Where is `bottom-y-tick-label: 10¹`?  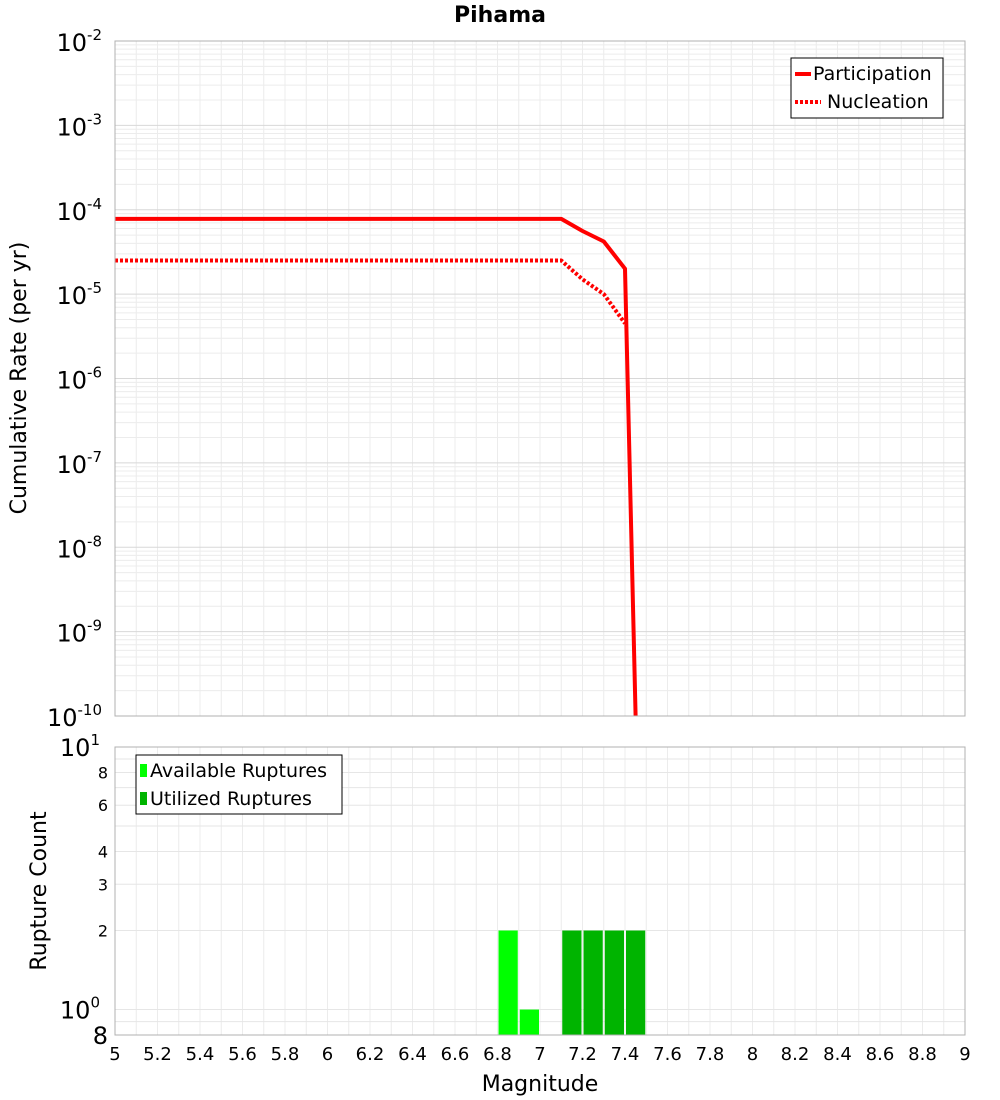 bottom-y-tick-label: 10¹ is located at coordinates (80, 746).